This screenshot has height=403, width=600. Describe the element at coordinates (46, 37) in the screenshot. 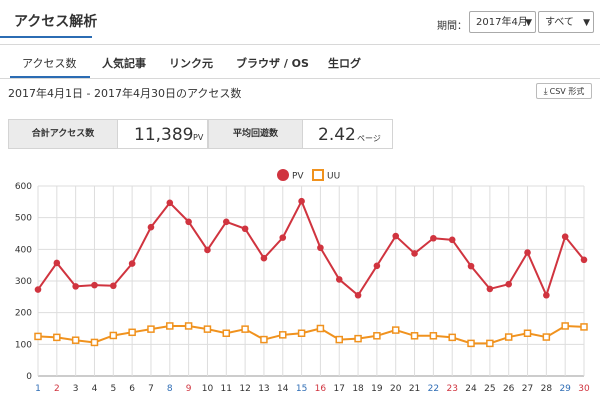

I see `title-underline` at that location.